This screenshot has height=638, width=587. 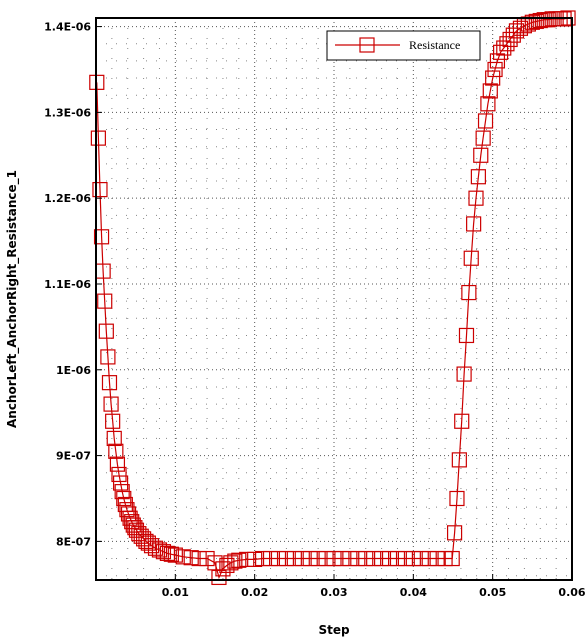 I want to click on legend: Resistance, so click(x=403, y=45).